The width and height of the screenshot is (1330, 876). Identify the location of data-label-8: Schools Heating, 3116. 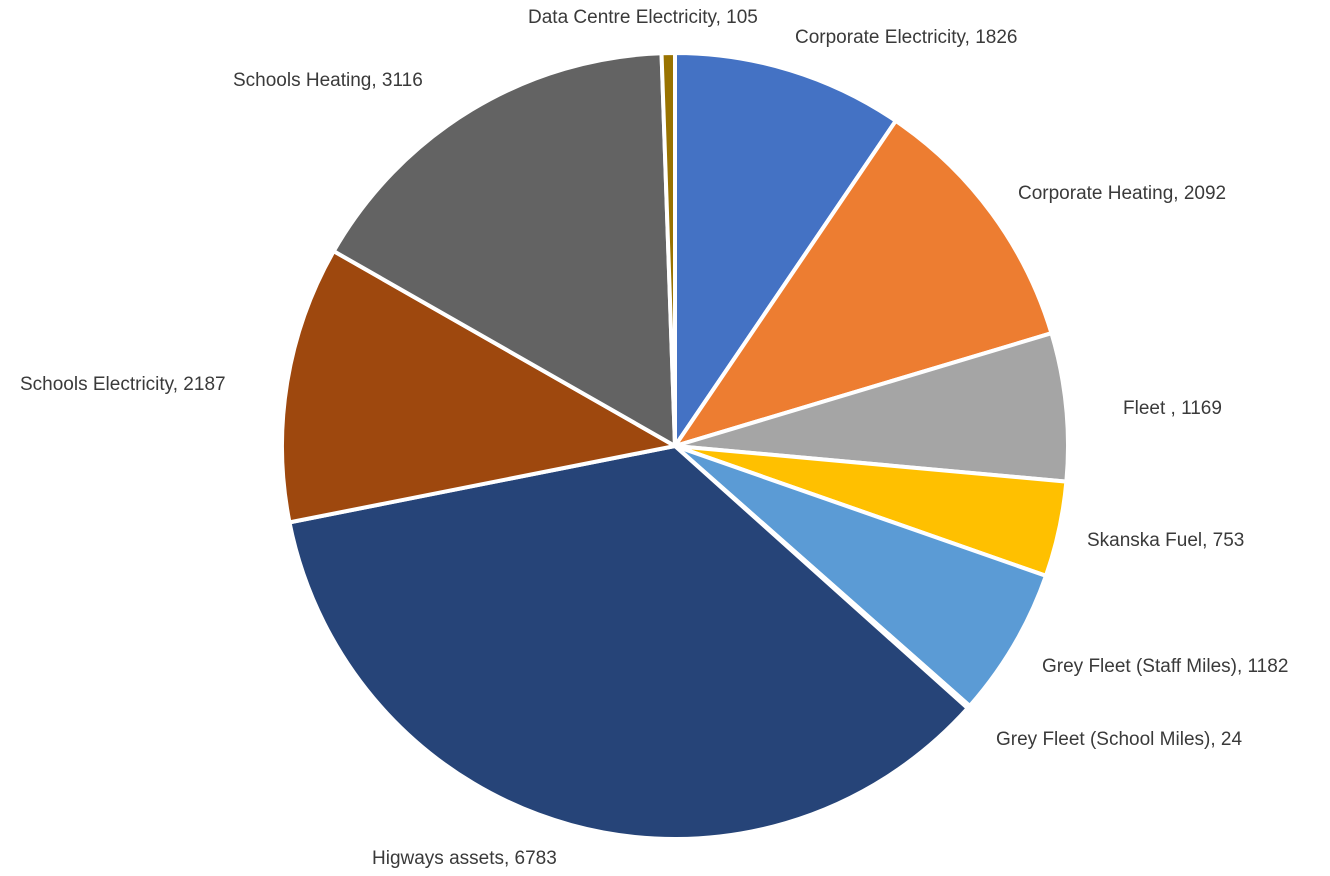
(328, 80).